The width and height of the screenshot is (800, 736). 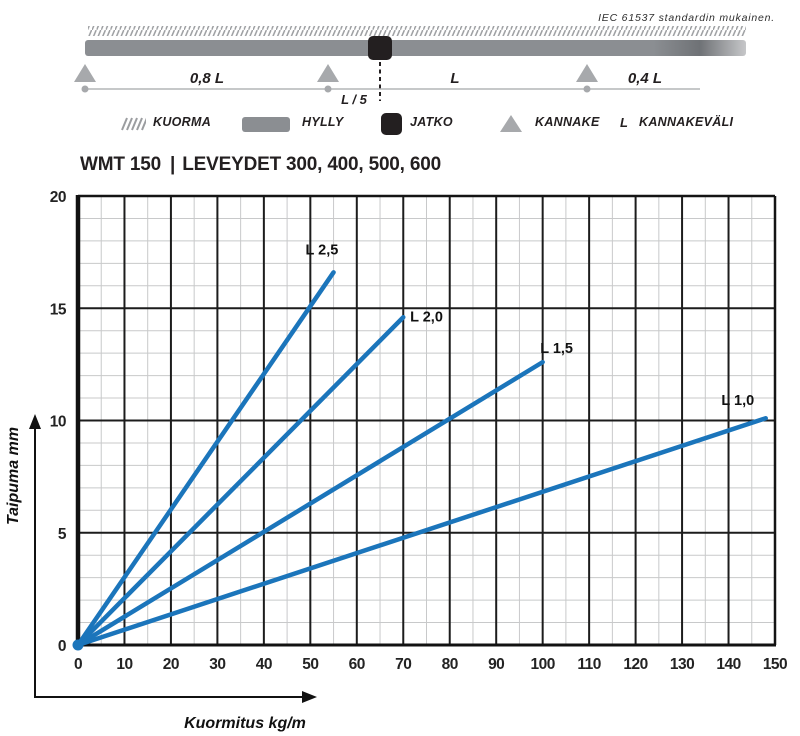 What do you see at coordinates (78, 664) in the screenshot?
I see `x-tick-label: 0` at bounding box center [78, 664].